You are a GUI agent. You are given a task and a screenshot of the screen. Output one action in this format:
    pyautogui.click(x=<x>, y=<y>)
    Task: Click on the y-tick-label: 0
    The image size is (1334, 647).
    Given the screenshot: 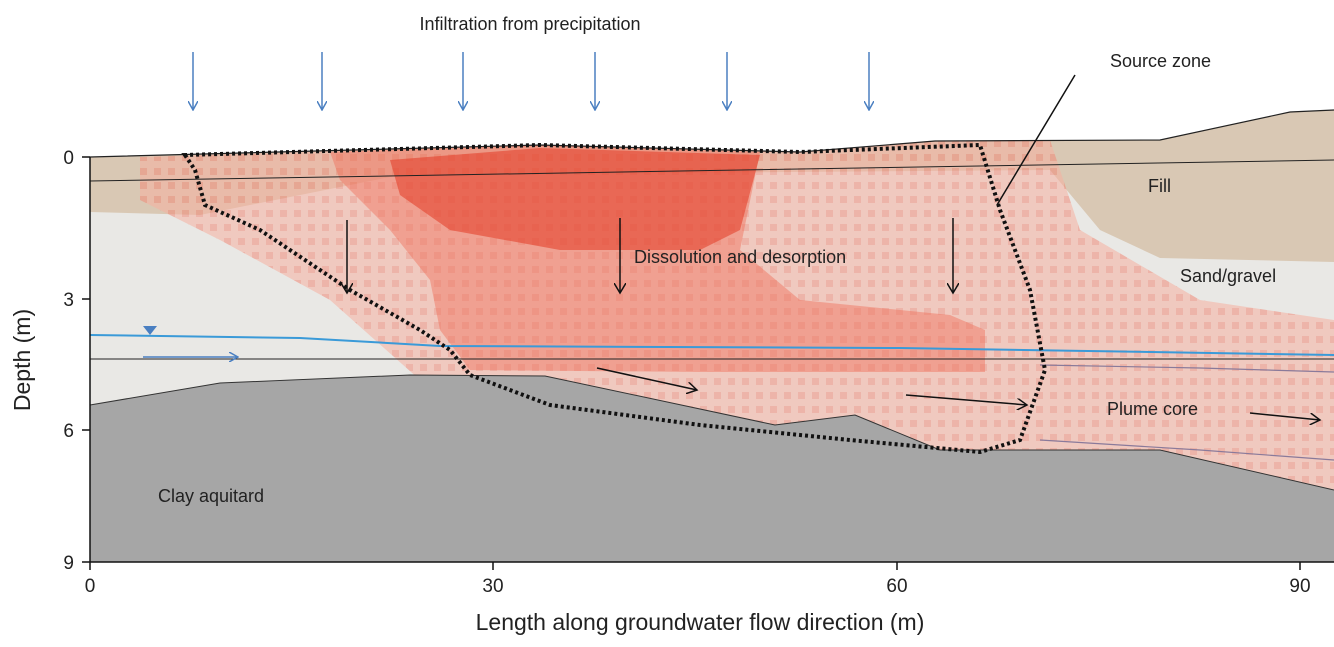 What is the action you would take?
    pyautogui.click(x=68, y=158)
    